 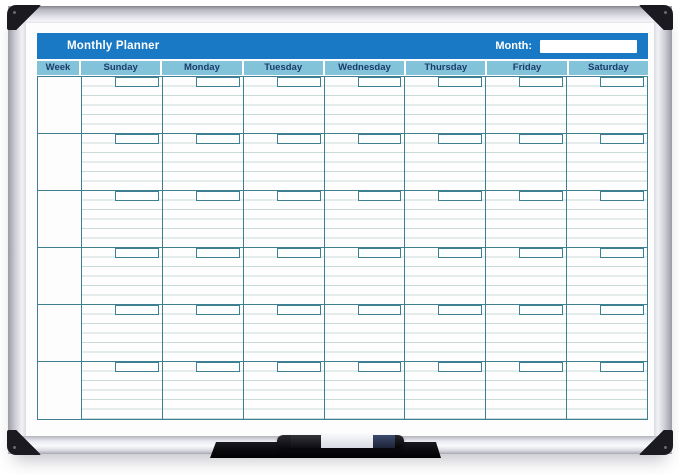 I want to click on corner-cap-bottom-left, so click(x=24, y=442).